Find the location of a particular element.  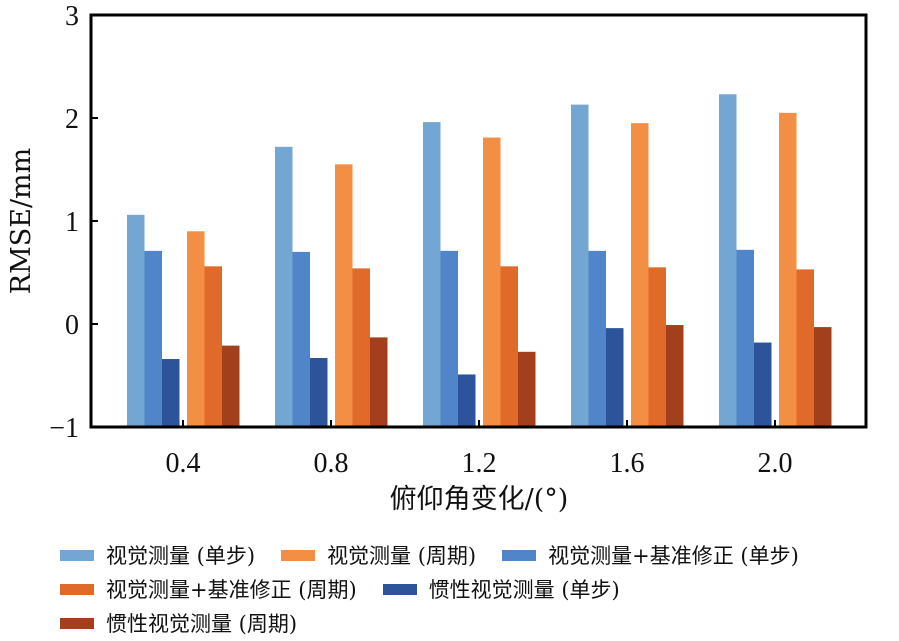

x-axis: 0.4 0.8 1.2 1.6 2.0 is located at coordinates (479, 449).